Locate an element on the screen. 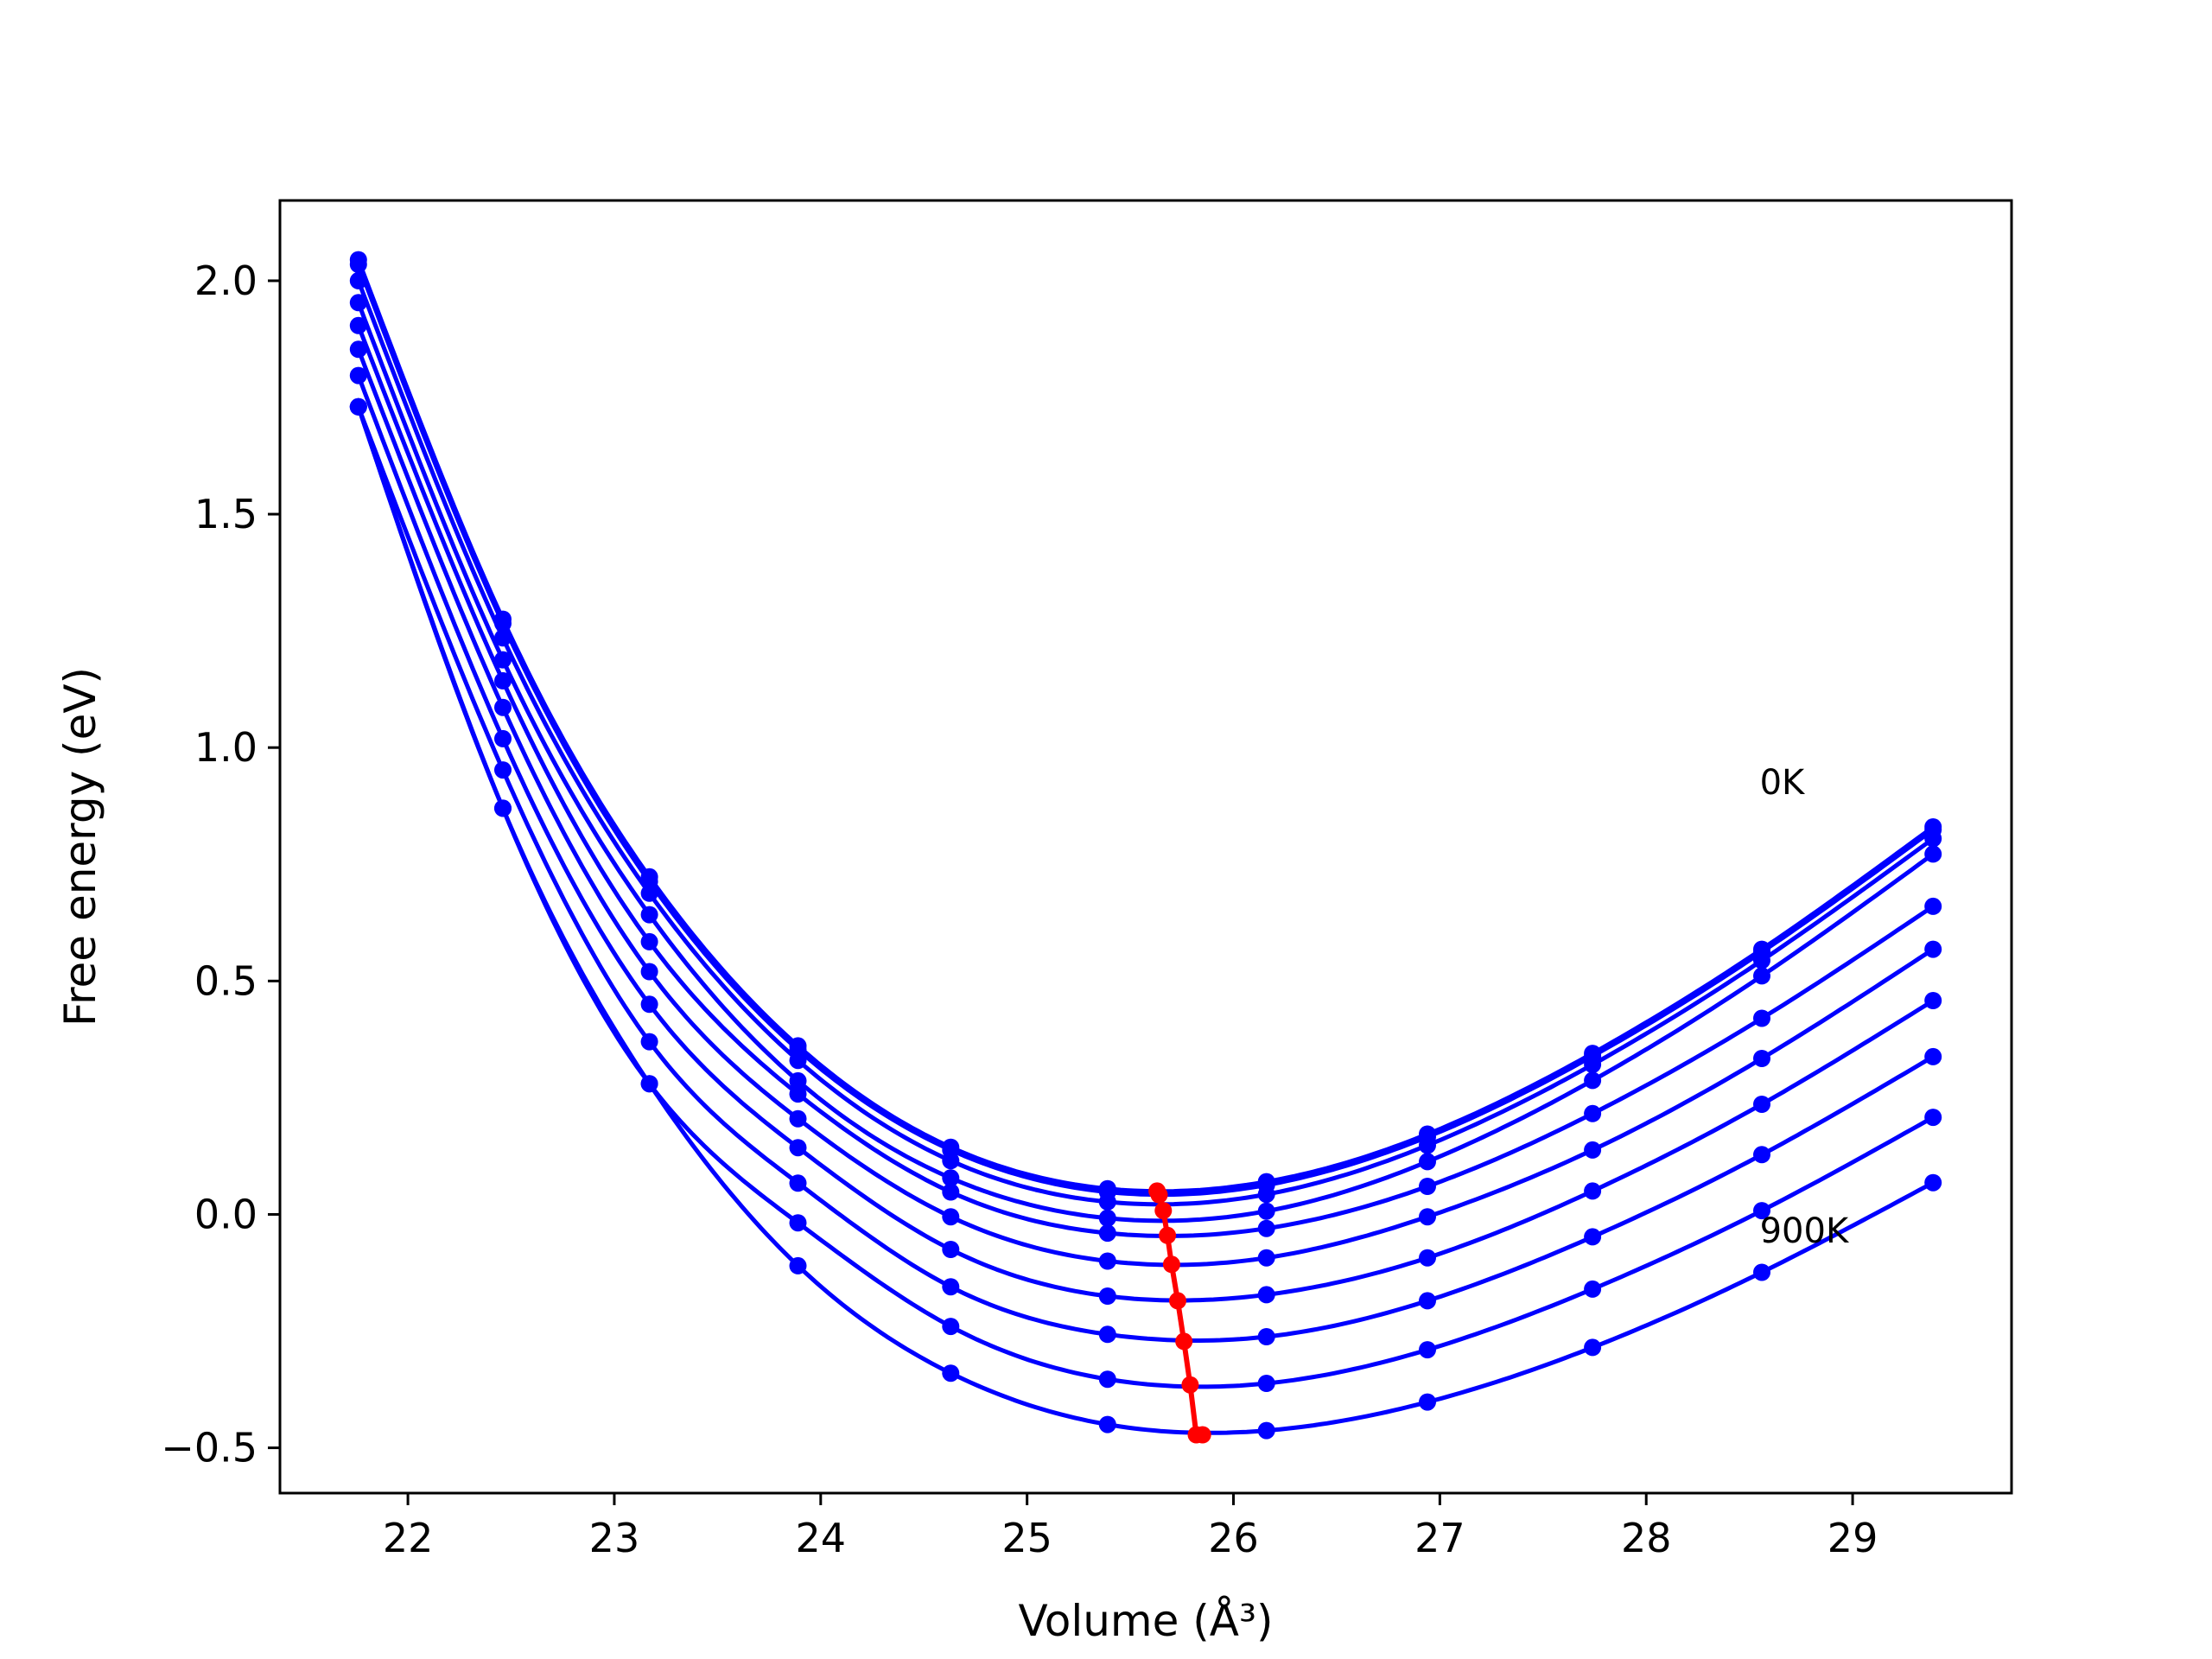 Image resolution: width=2212 pixels, height=1659 pixels. y-tick-label-3: 1.0 is located at coordinates (225, 747).